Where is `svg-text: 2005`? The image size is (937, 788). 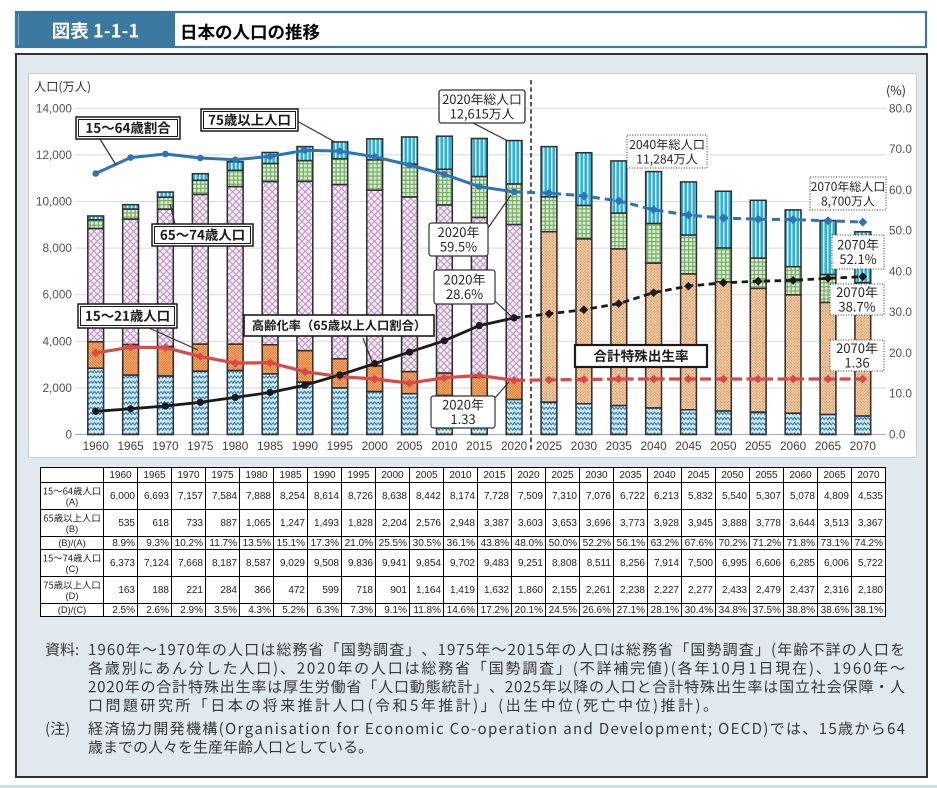
svg-text: 2005 is located at coordinates (409, 446).